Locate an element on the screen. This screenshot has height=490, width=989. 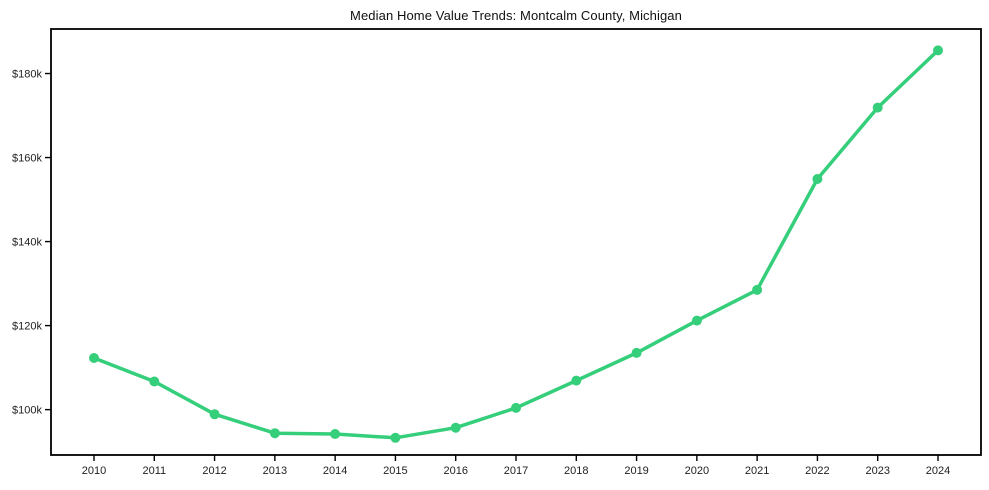
x-tick-label: 2021 is located at coordinates (757, 471).